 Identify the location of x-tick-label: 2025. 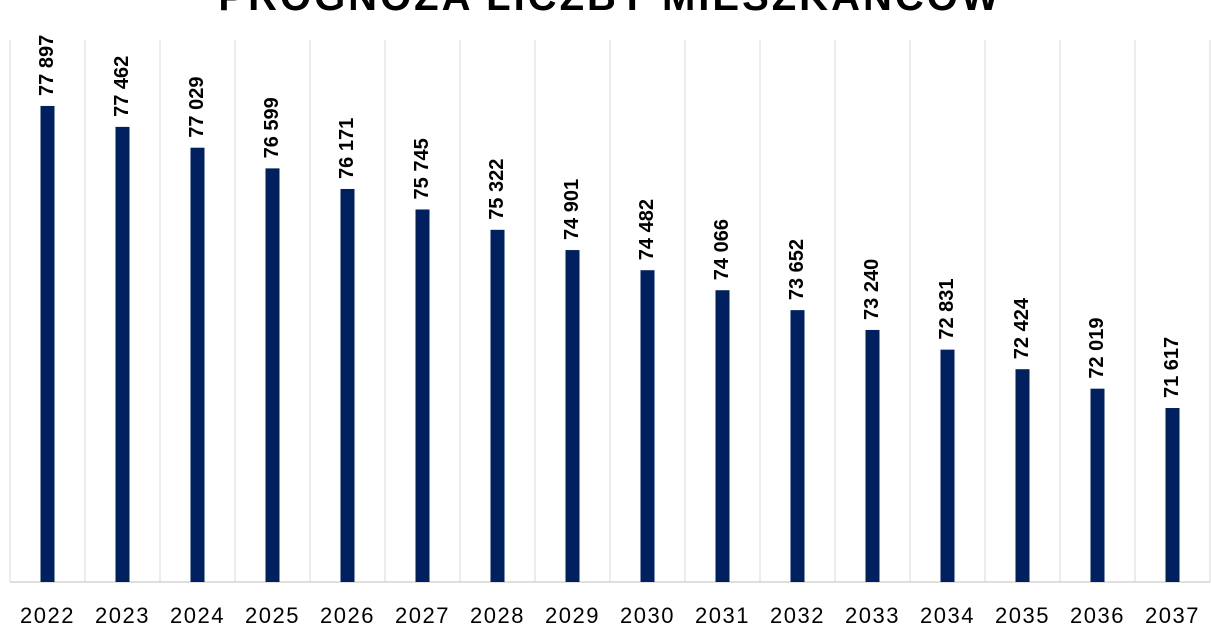
(272, 615).